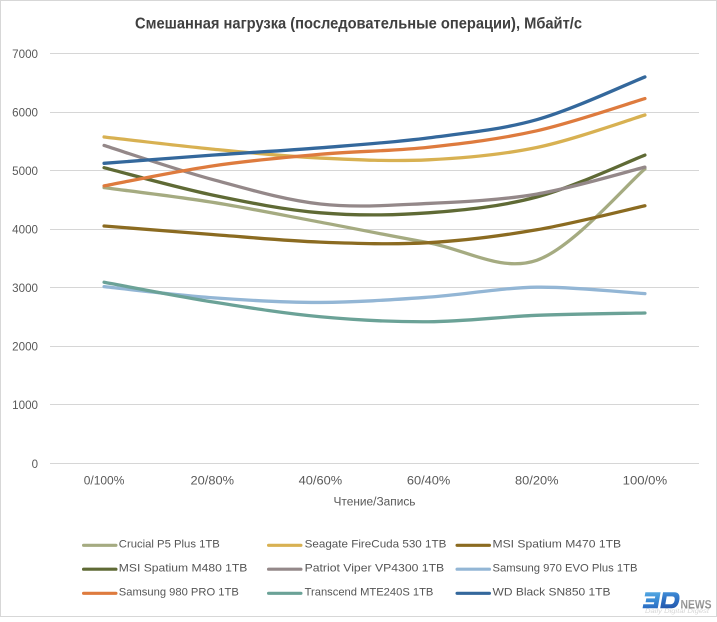  What do you see at coordinates (25, 55) in the screenshot?
I see `svg-text: 7000` at bounding box center [25, 55].